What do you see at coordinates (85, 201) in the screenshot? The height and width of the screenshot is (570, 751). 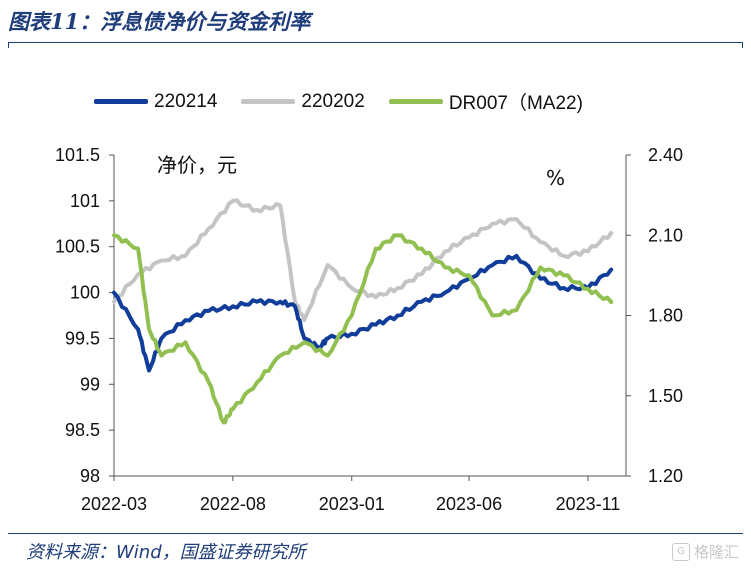 I see `left-tick-label: 101` at bounding box center [85, 201].